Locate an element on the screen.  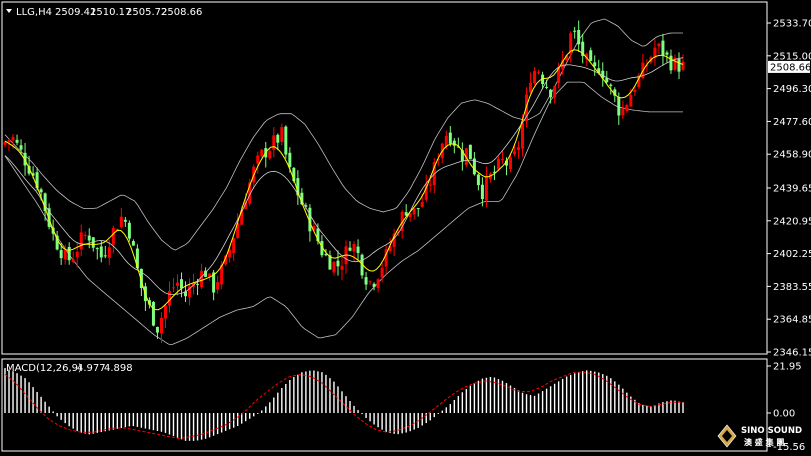
dropdown-triangle-icon is located at coordinates (9, 11).